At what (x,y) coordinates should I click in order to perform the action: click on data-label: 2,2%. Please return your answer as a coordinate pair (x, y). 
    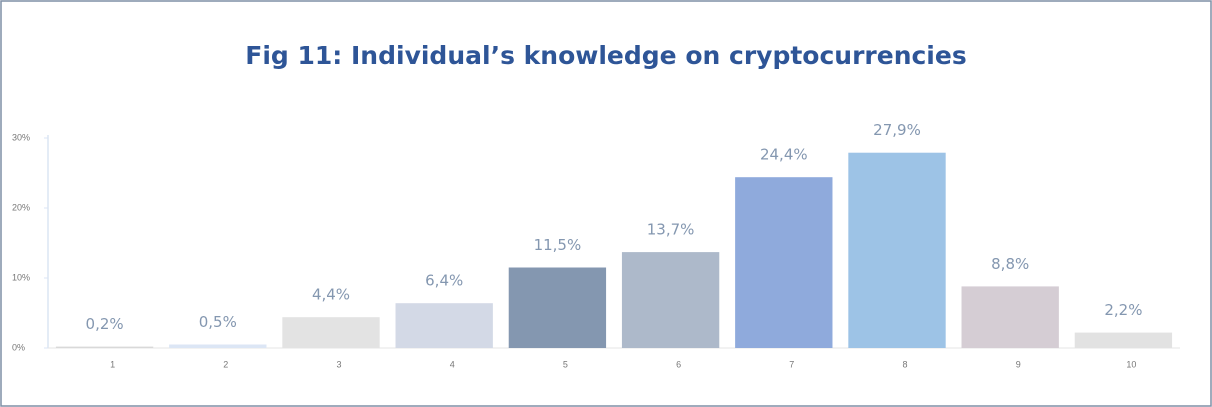
    Looking at the image, I should click on (1123, 310).